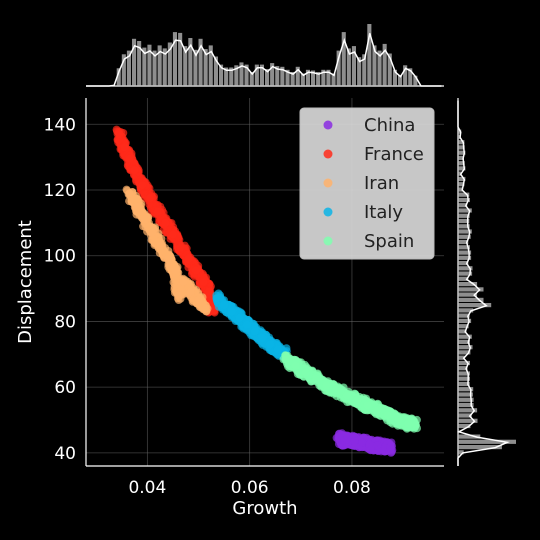  Describe the element at coordinates (65, 388) in the screenshot. I see `y-tick-label: 60` at that location.